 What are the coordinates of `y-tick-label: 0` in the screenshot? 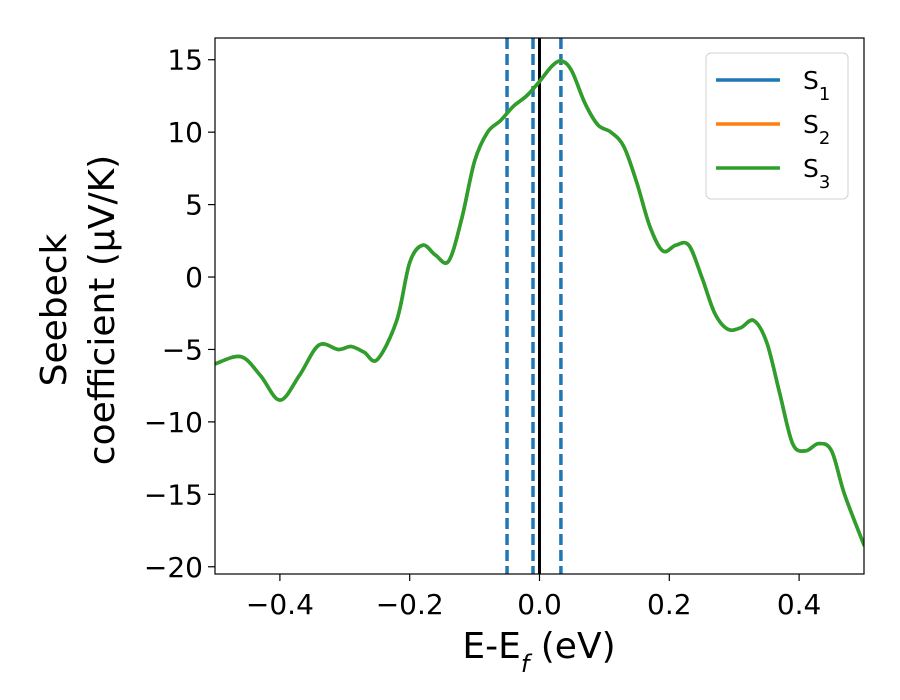 It's located at (194, 277).